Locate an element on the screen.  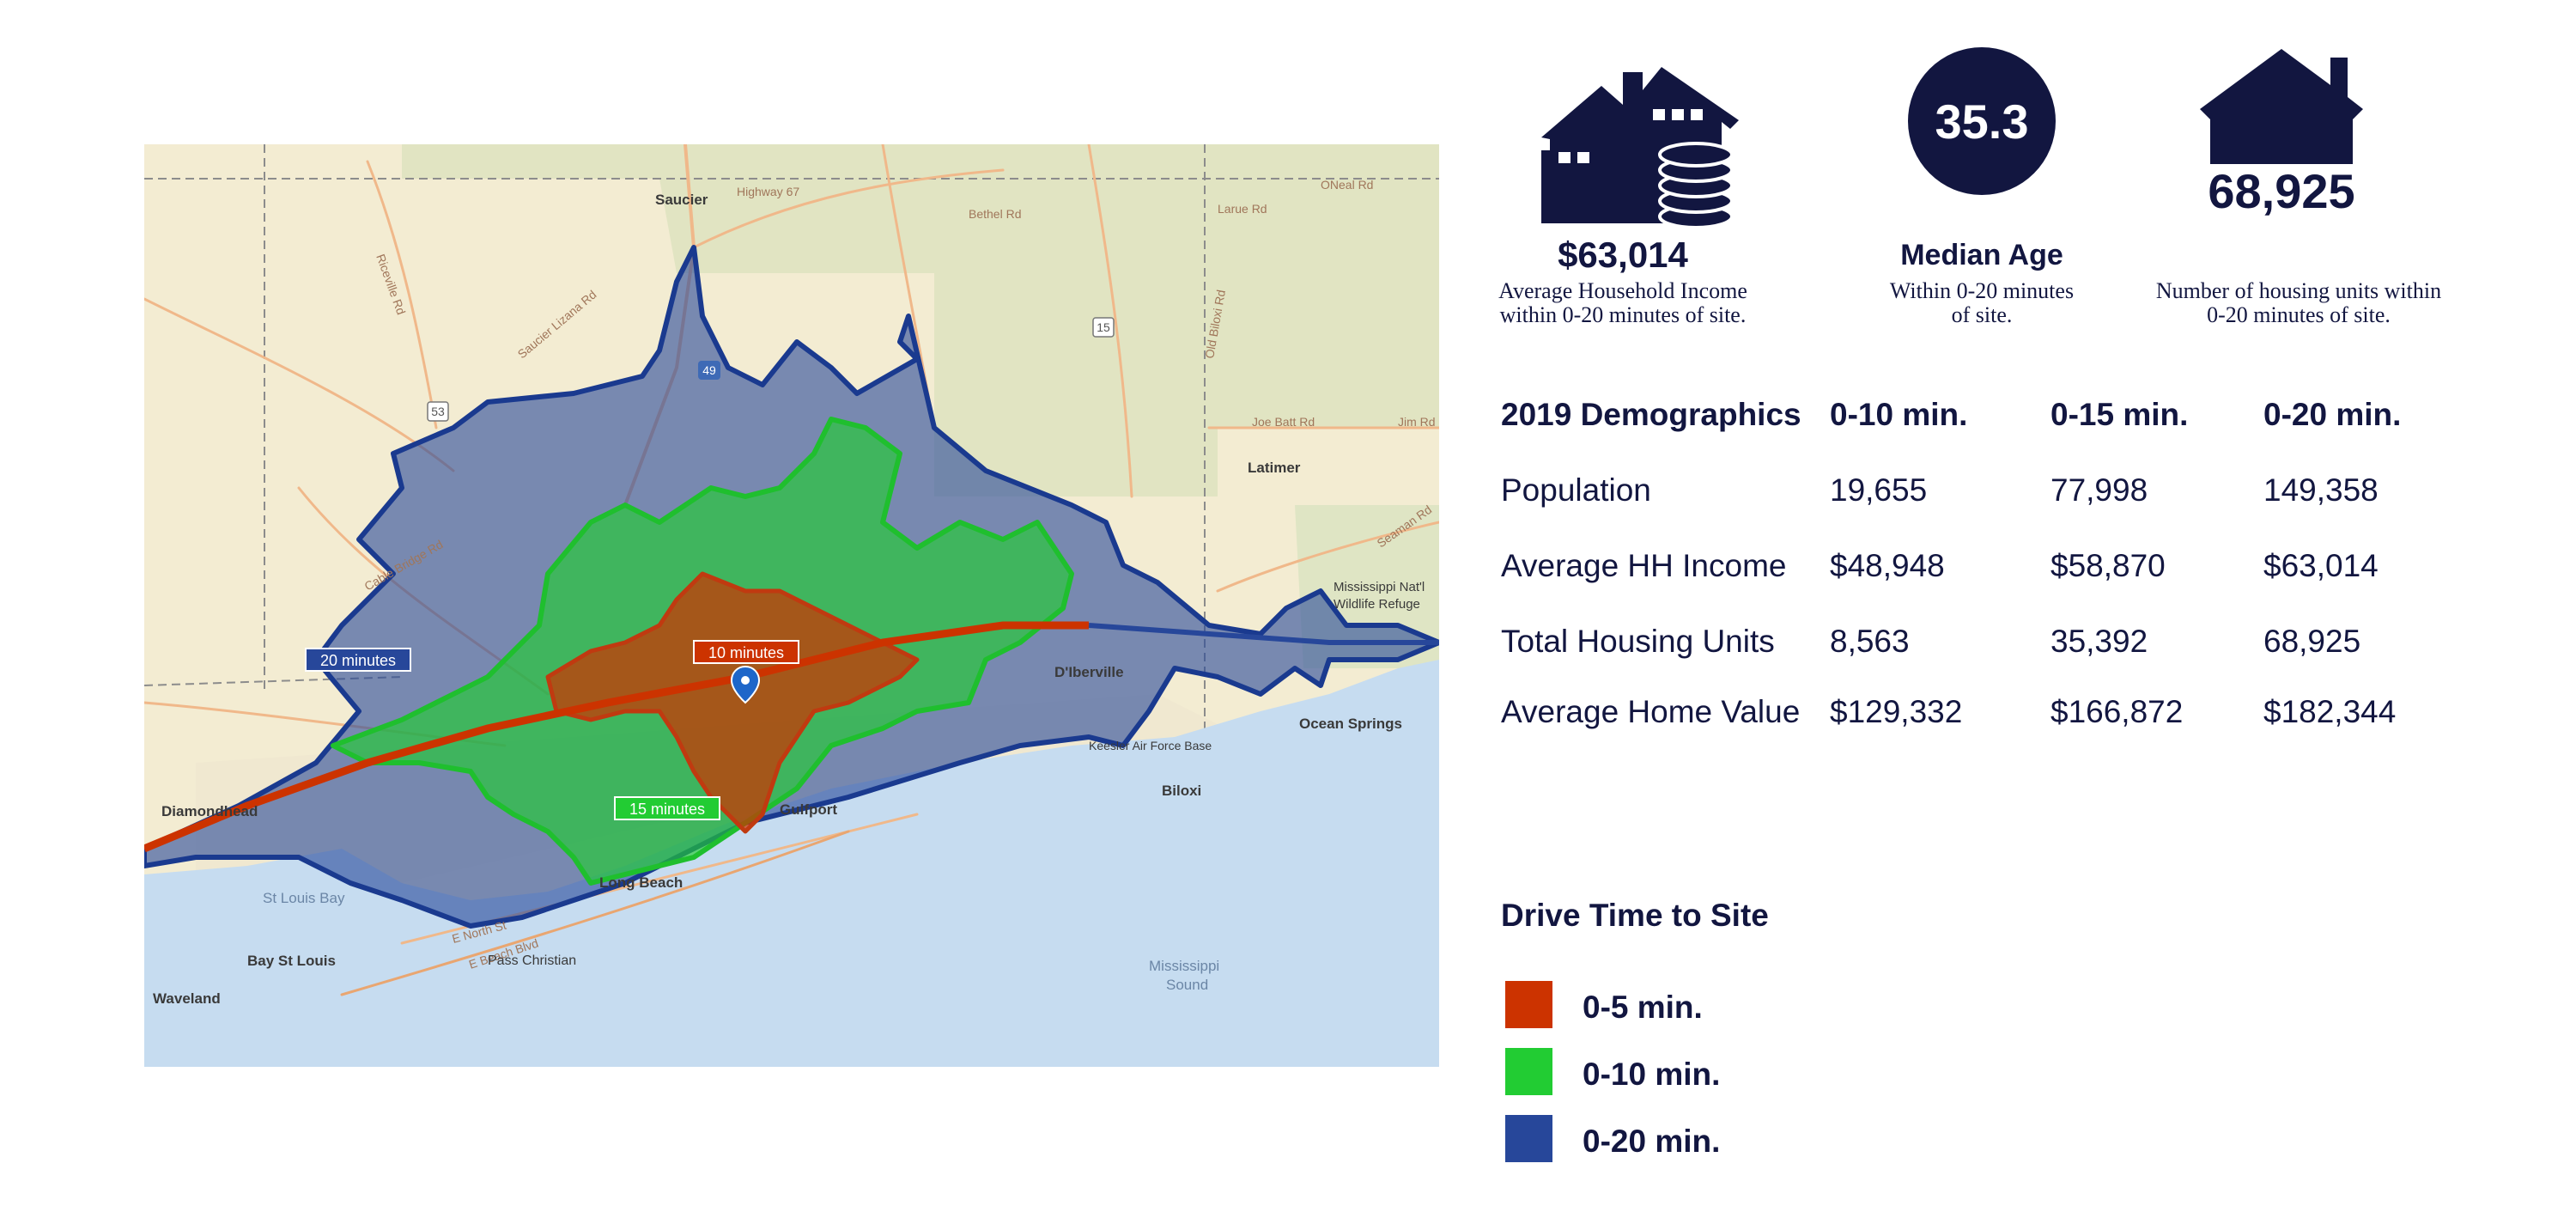
house-coins-icon is located at coordinates (1640, 147).